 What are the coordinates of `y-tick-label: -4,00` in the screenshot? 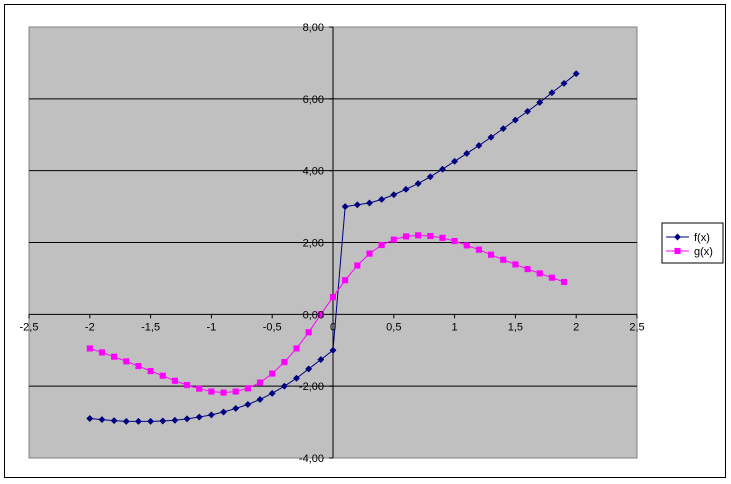 It's located at (311, 459).